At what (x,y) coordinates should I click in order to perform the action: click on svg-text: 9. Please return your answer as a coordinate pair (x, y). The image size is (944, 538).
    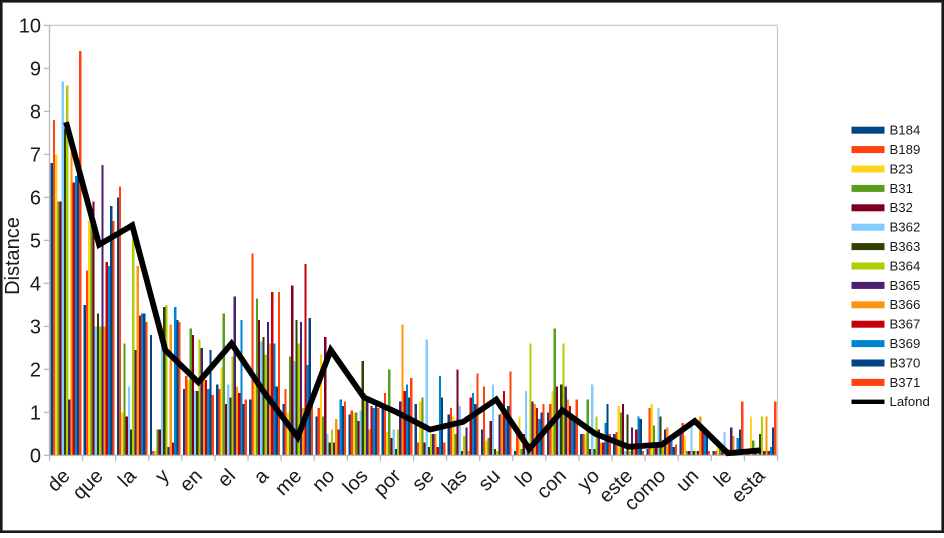
    Looking at the image, I should click on (35, 69).